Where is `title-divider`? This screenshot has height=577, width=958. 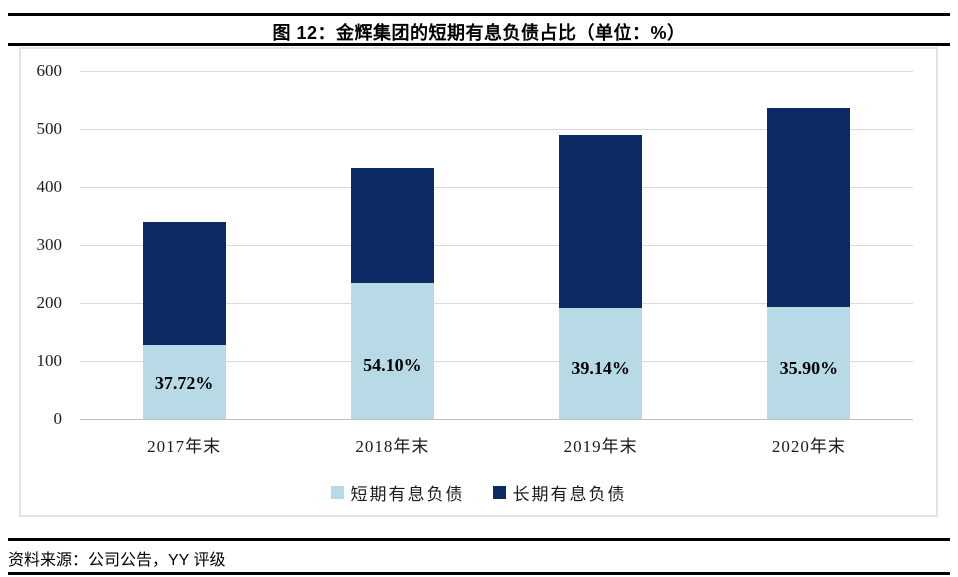 title-divider is located at coordinates (479, 44).